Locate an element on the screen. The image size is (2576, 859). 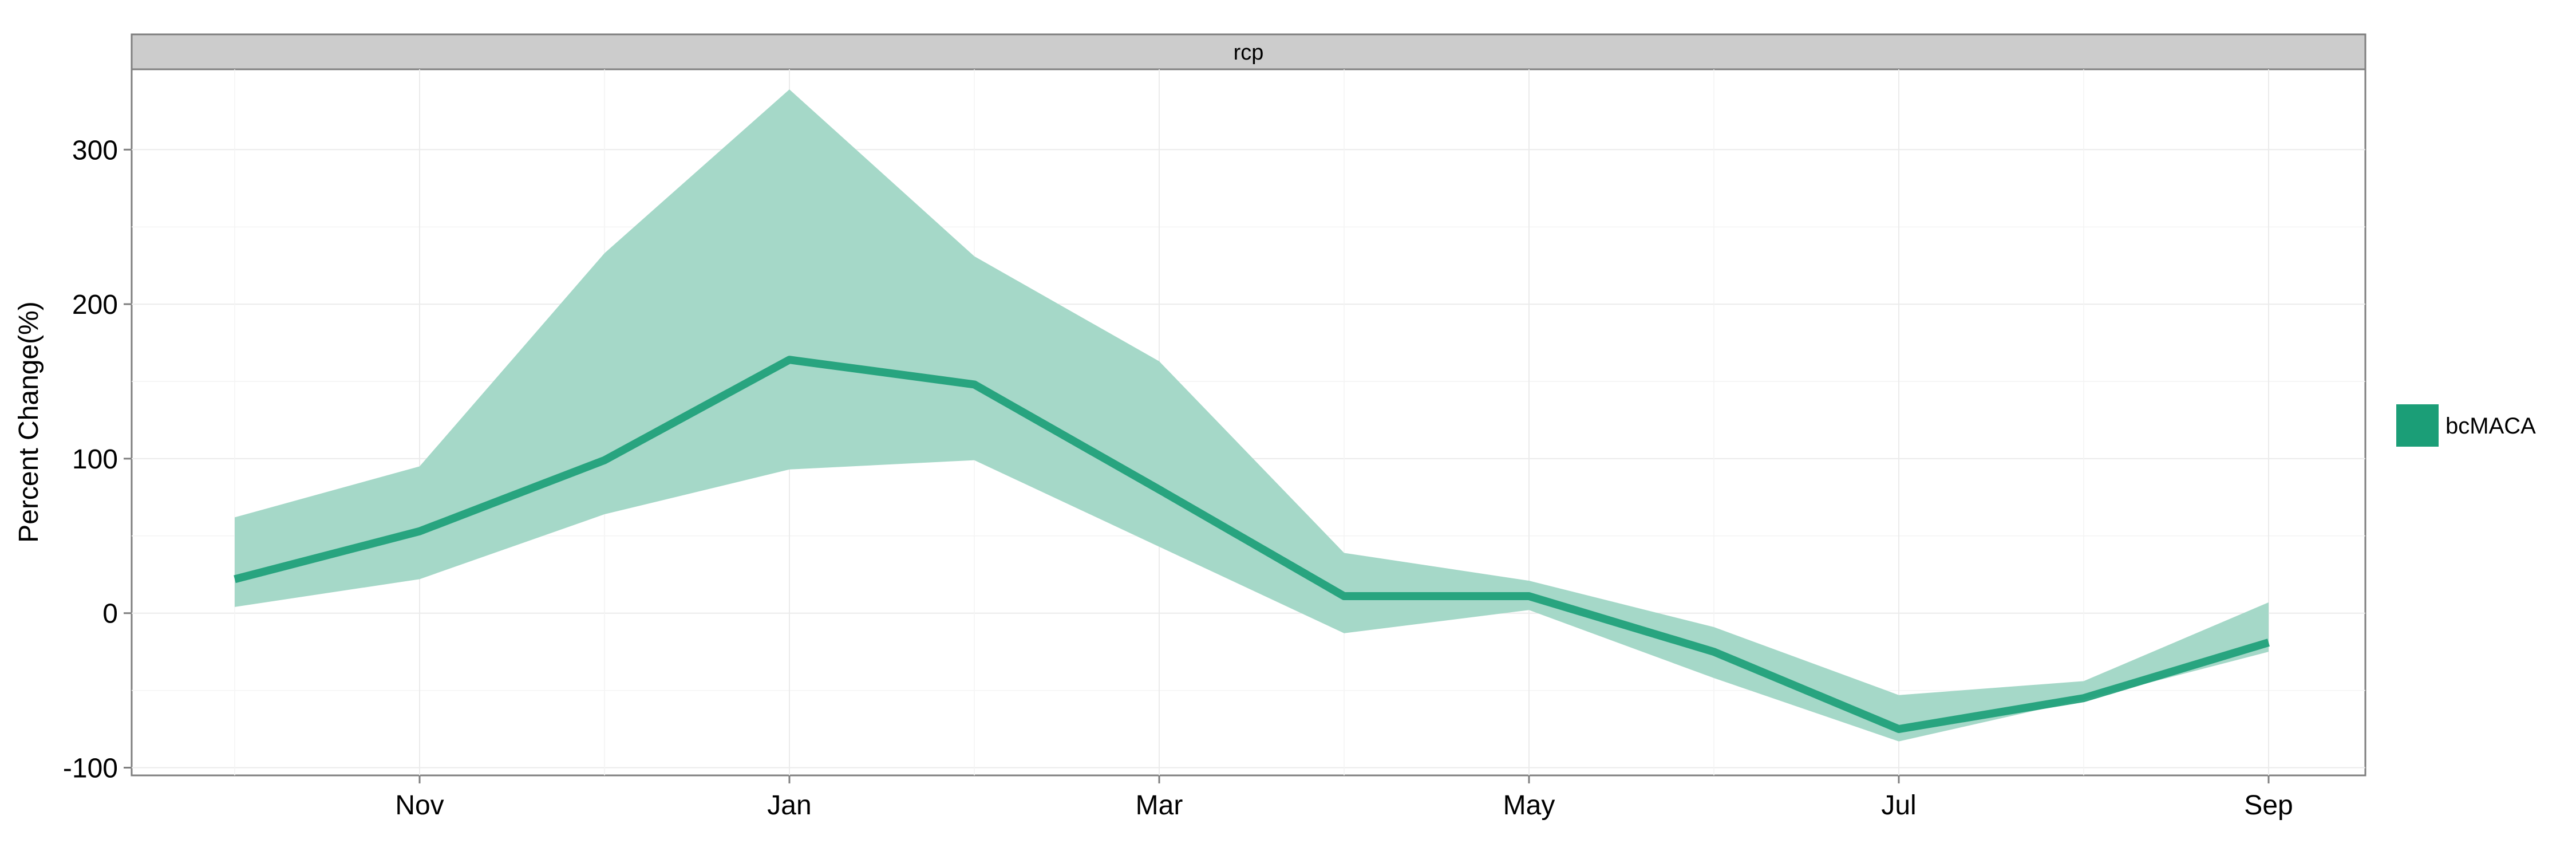
y-axis: -100 0 100 200 300 is located at coordinates (97, 459).